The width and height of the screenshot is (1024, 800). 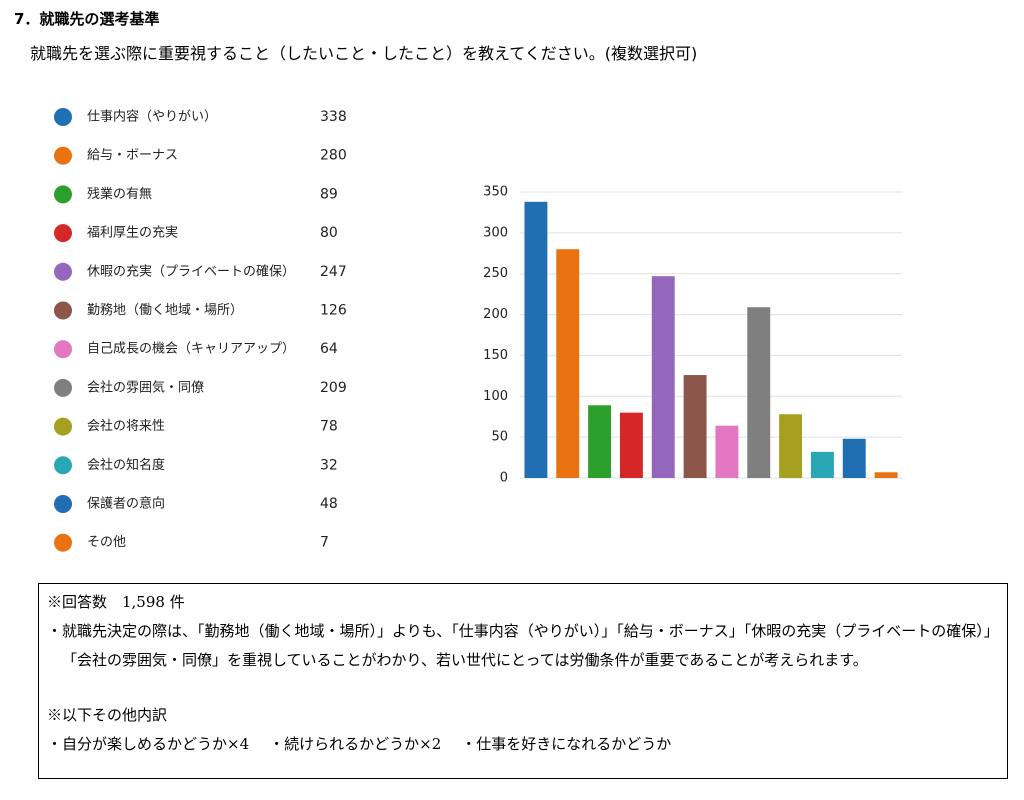 What do you see at coordinates (132, 233) in the screenshot?
I see `legend-label: 福利厚生の充実` at bounding box center [132, 233].